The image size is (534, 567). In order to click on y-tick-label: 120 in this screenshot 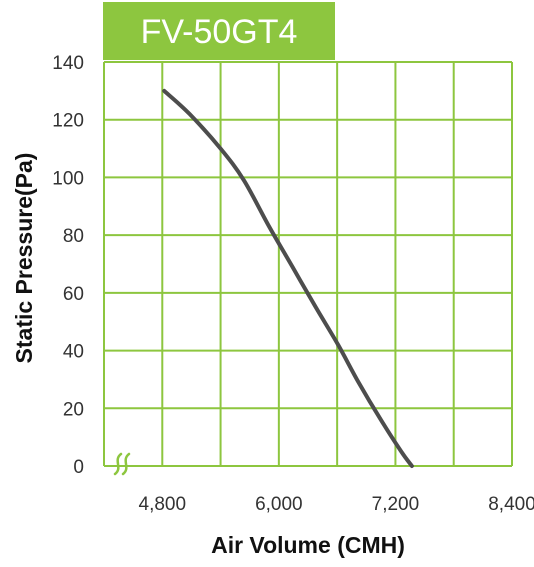, I will do `click(68, 121)`.